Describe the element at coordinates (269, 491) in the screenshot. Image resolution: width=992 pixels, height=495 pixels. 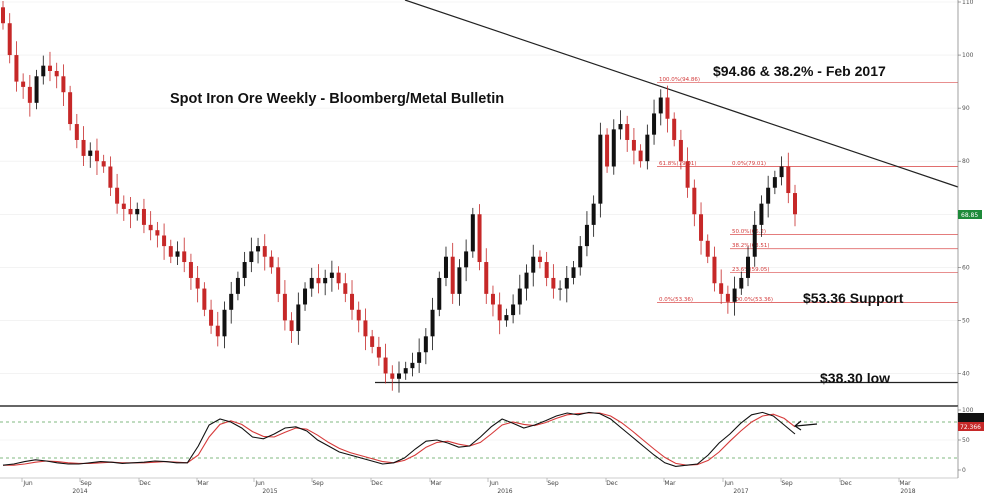
I see `year-label: 2015` at that location.